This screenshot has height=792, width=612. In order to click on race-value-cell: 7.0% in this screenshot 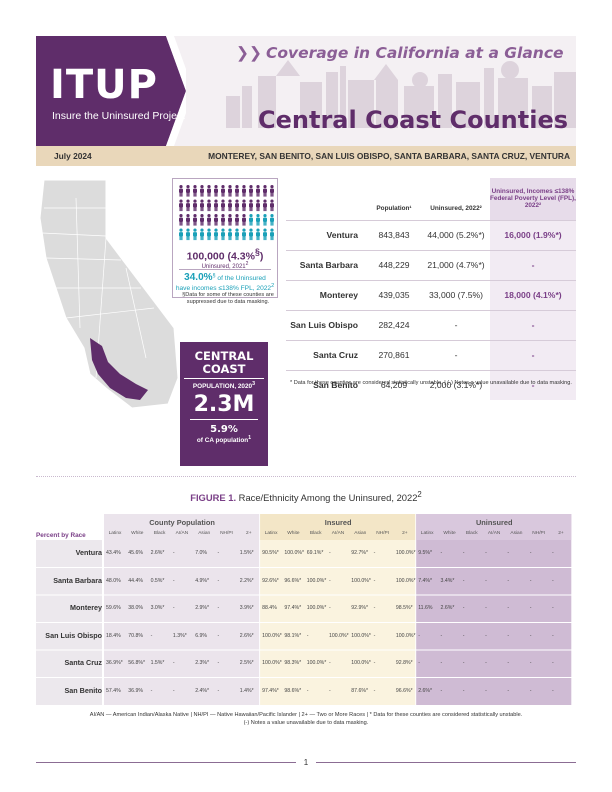, I will do `click(201, 553)`.